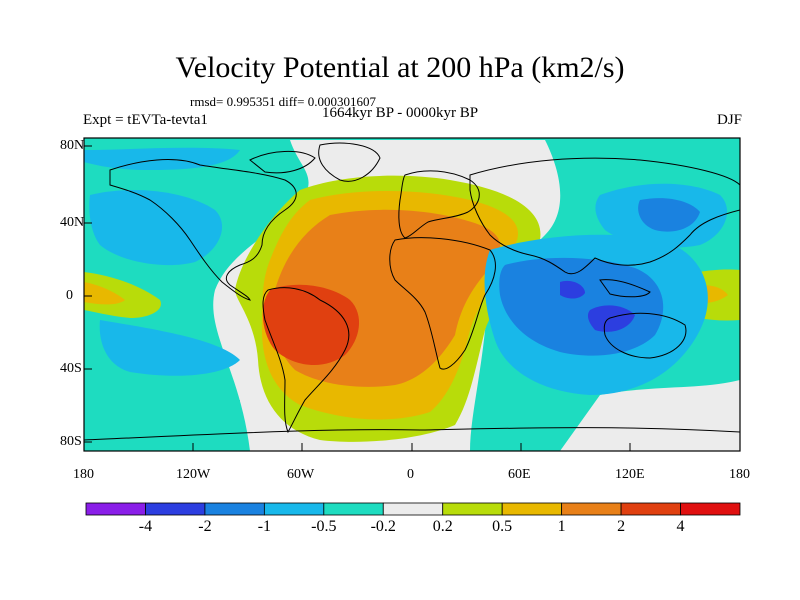  Describe the element at coordinates (71, 441) in the screenshot. I see `lat-label-80s: 80S` at that location.